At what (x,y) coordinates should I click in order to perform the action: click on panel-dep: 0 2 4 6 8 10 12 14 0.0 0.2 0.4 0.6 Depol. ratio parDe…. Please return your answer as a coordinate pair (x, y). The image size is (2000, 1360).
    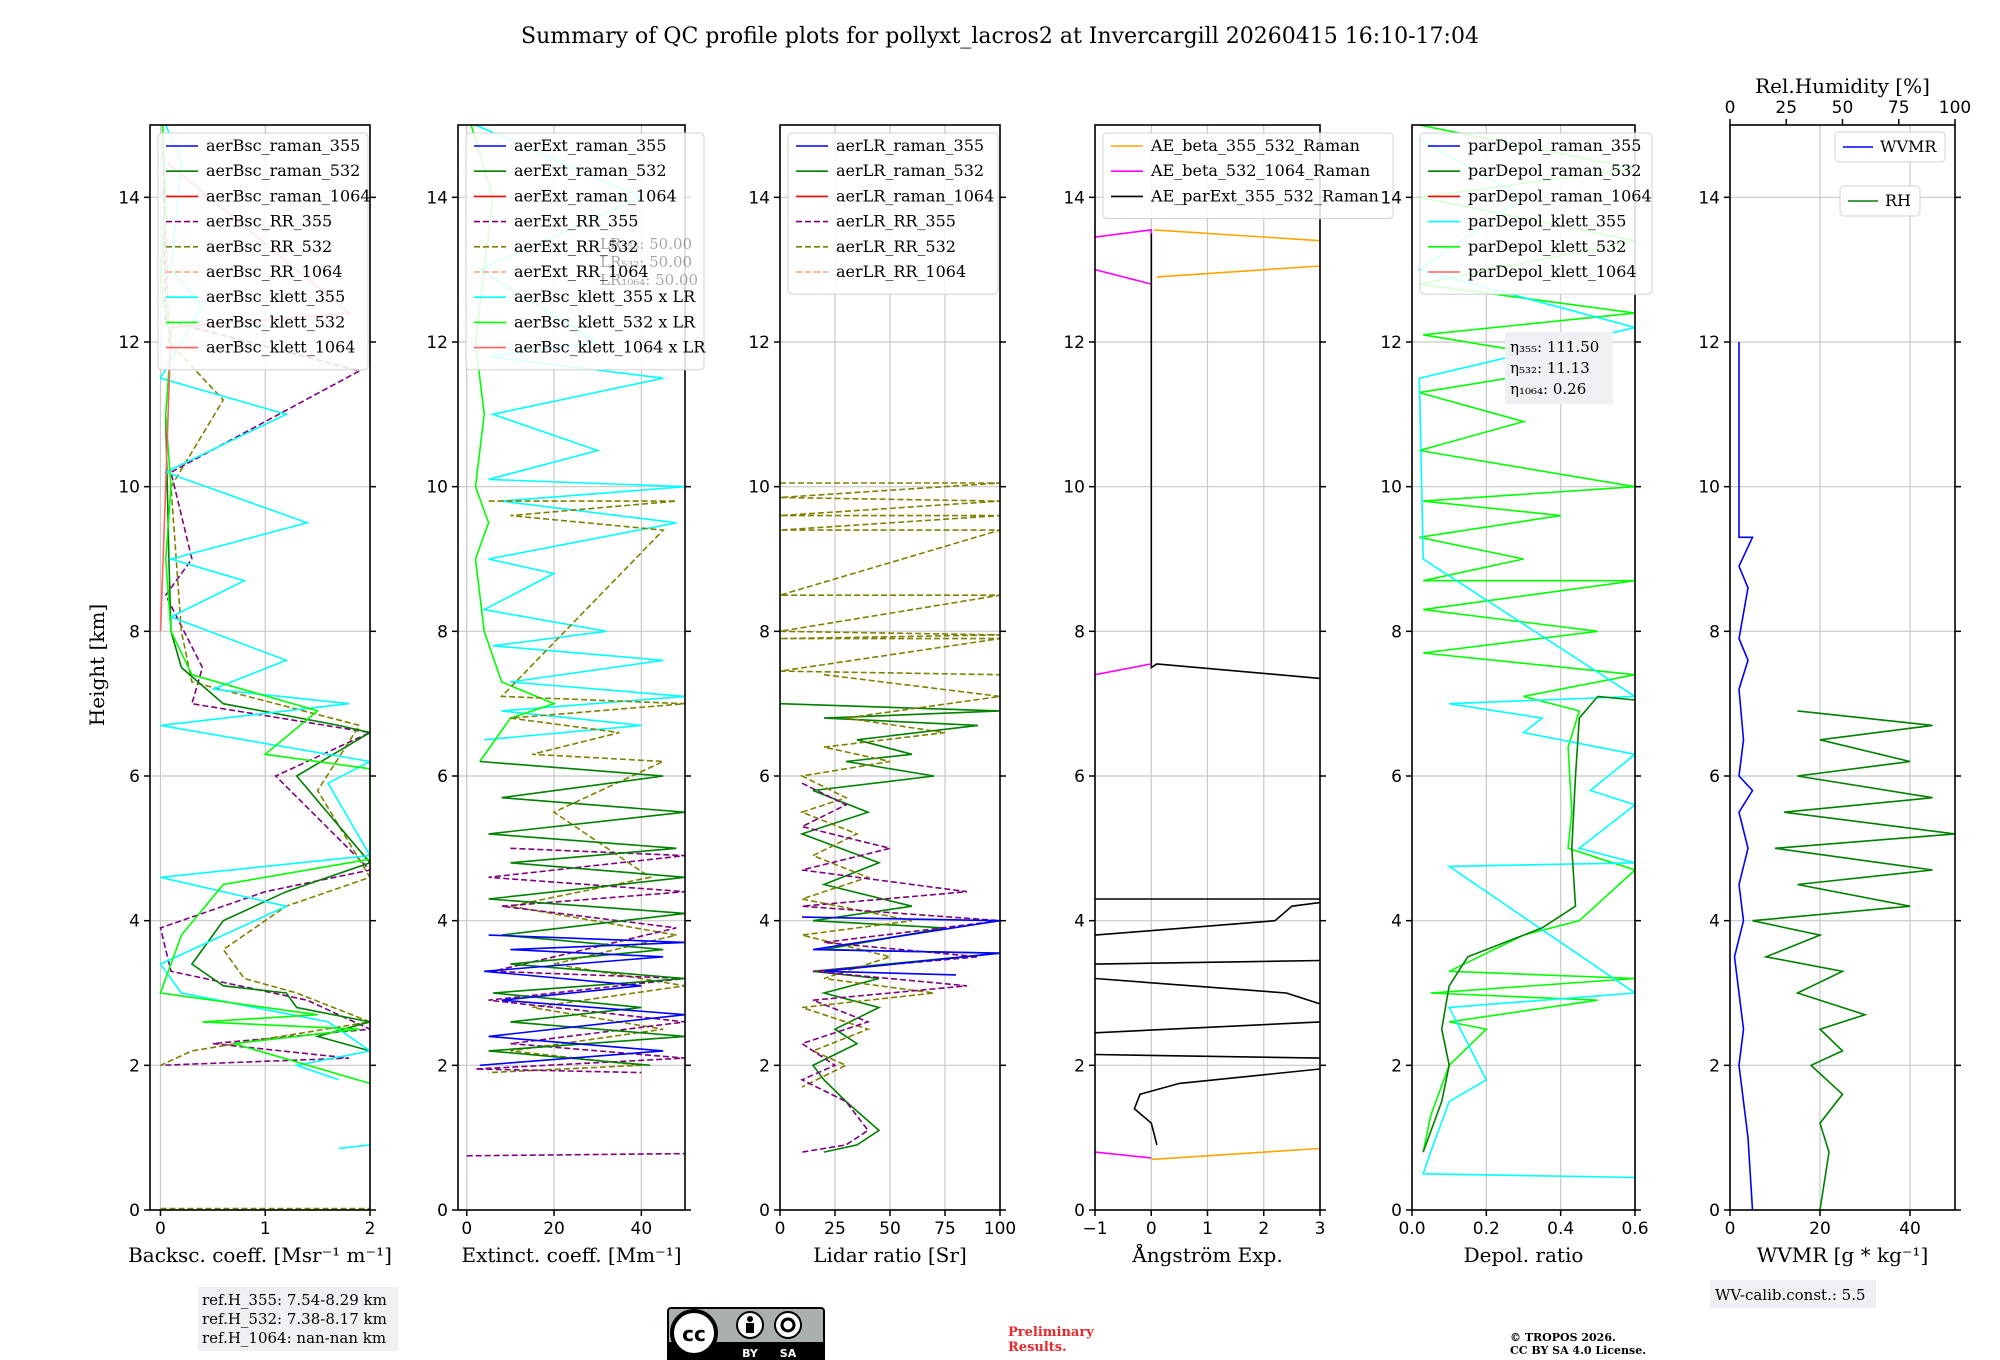
    Looking at the image, I should click on (1516, 695).